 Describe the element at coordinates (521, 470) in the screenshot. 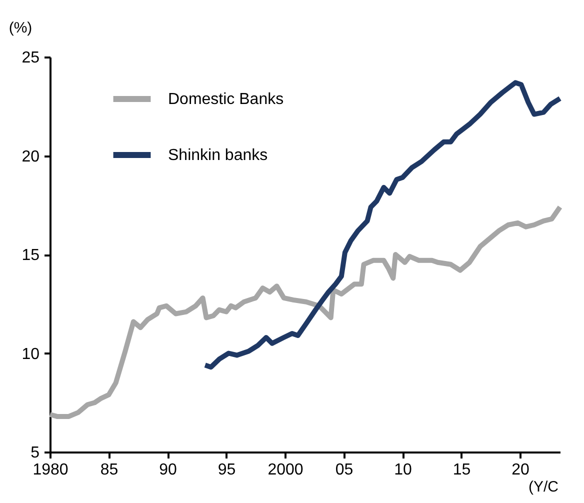

I see `x-tick-label: 20` at that location.